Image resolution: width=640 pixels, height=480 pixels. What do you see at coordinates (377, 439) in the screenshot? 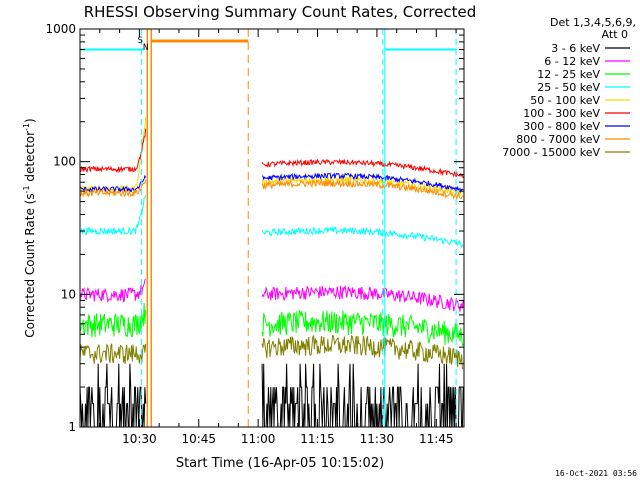
I see `x-tick-label-4: 11:30` at bounding box center [377, 439].